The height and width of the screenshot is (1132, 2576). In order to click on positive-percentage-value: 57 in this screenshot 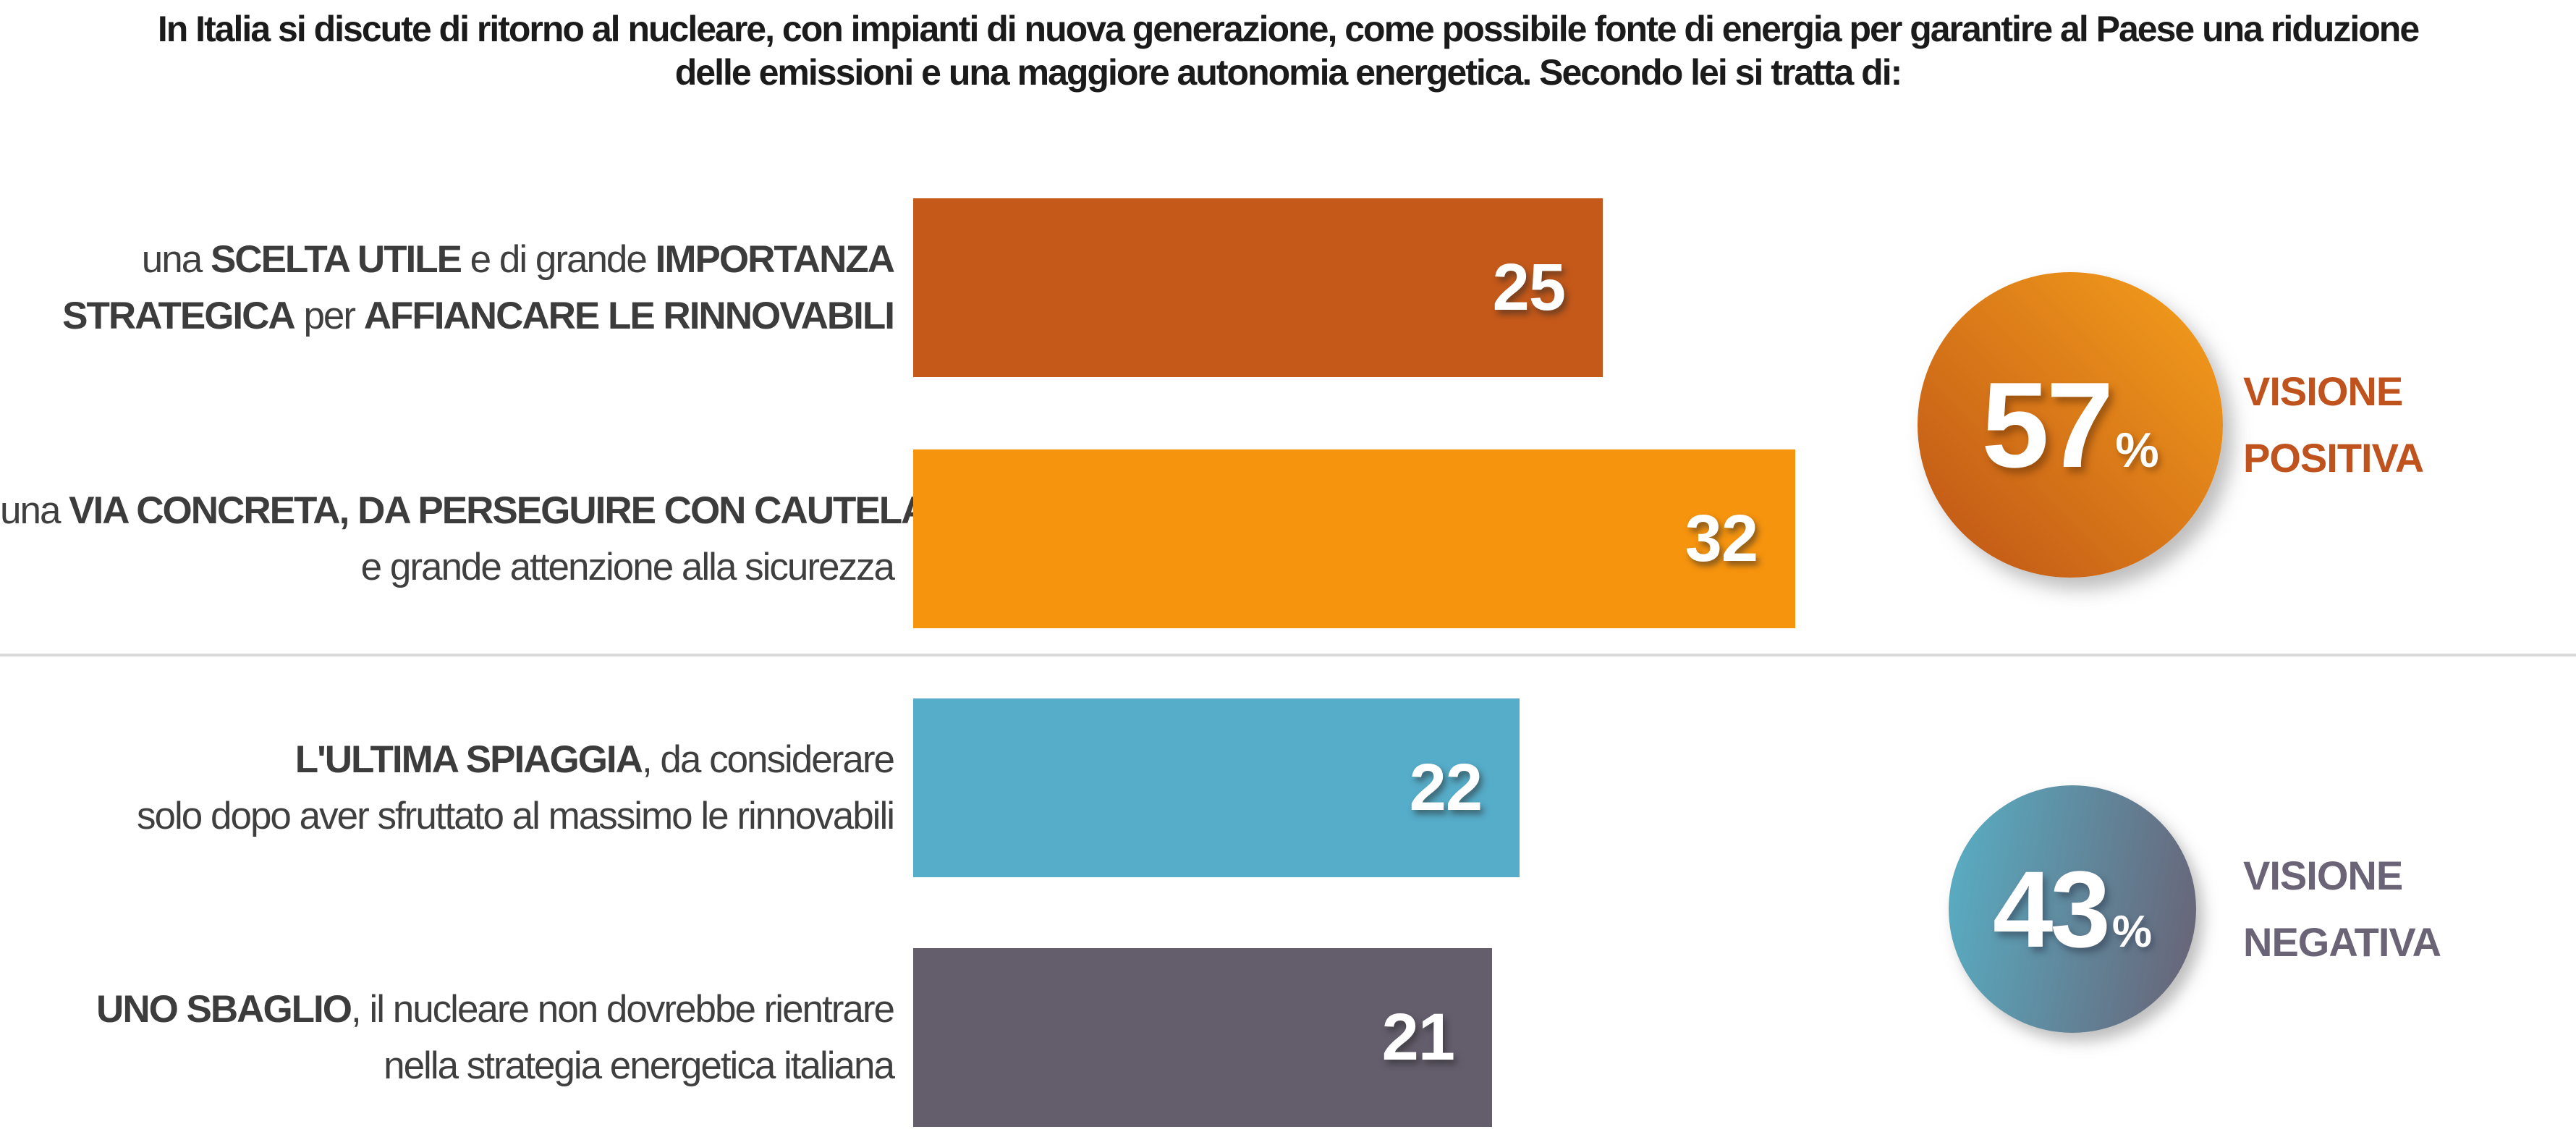, I will do `click(2047, 424)`.